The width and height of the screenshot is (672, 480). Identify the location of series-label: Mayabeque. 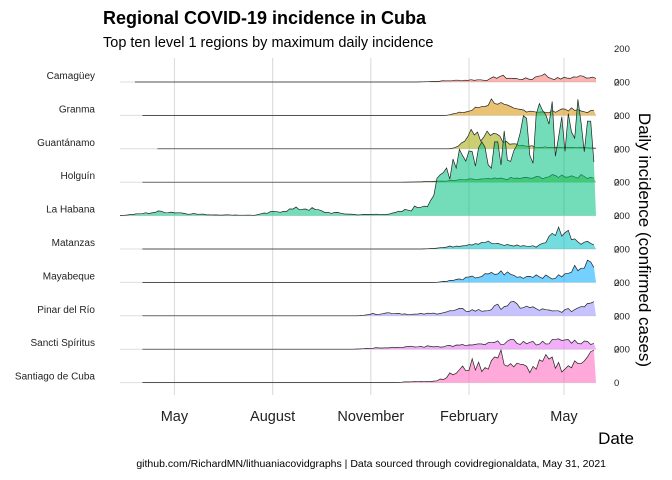
(69, 276).